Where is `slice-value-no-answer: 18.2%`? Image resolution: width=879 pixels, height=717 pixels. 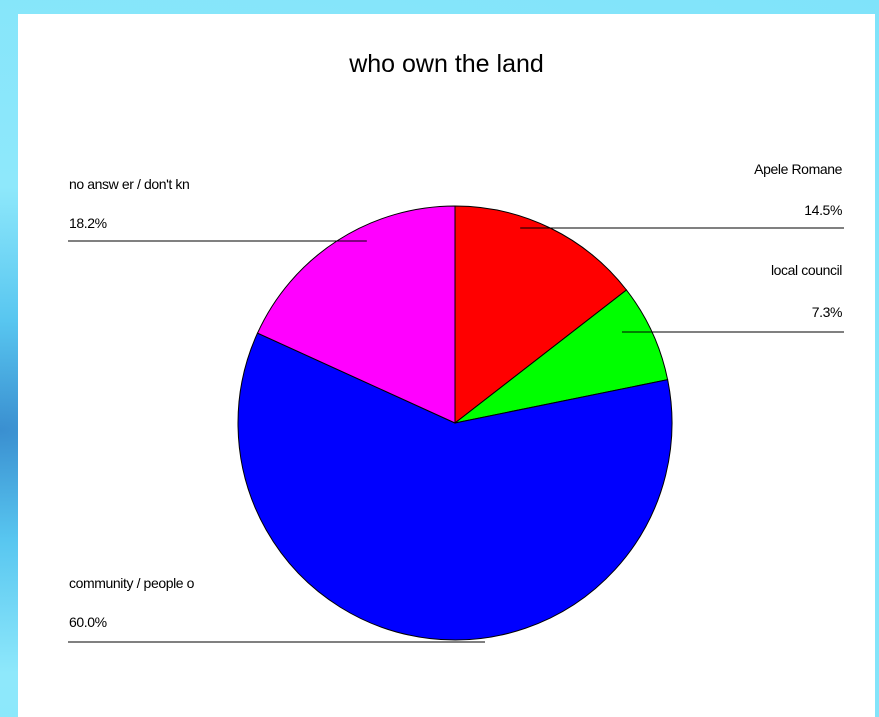
slice-value-no-answer: 18.2% is located at coordinates (88, 223).